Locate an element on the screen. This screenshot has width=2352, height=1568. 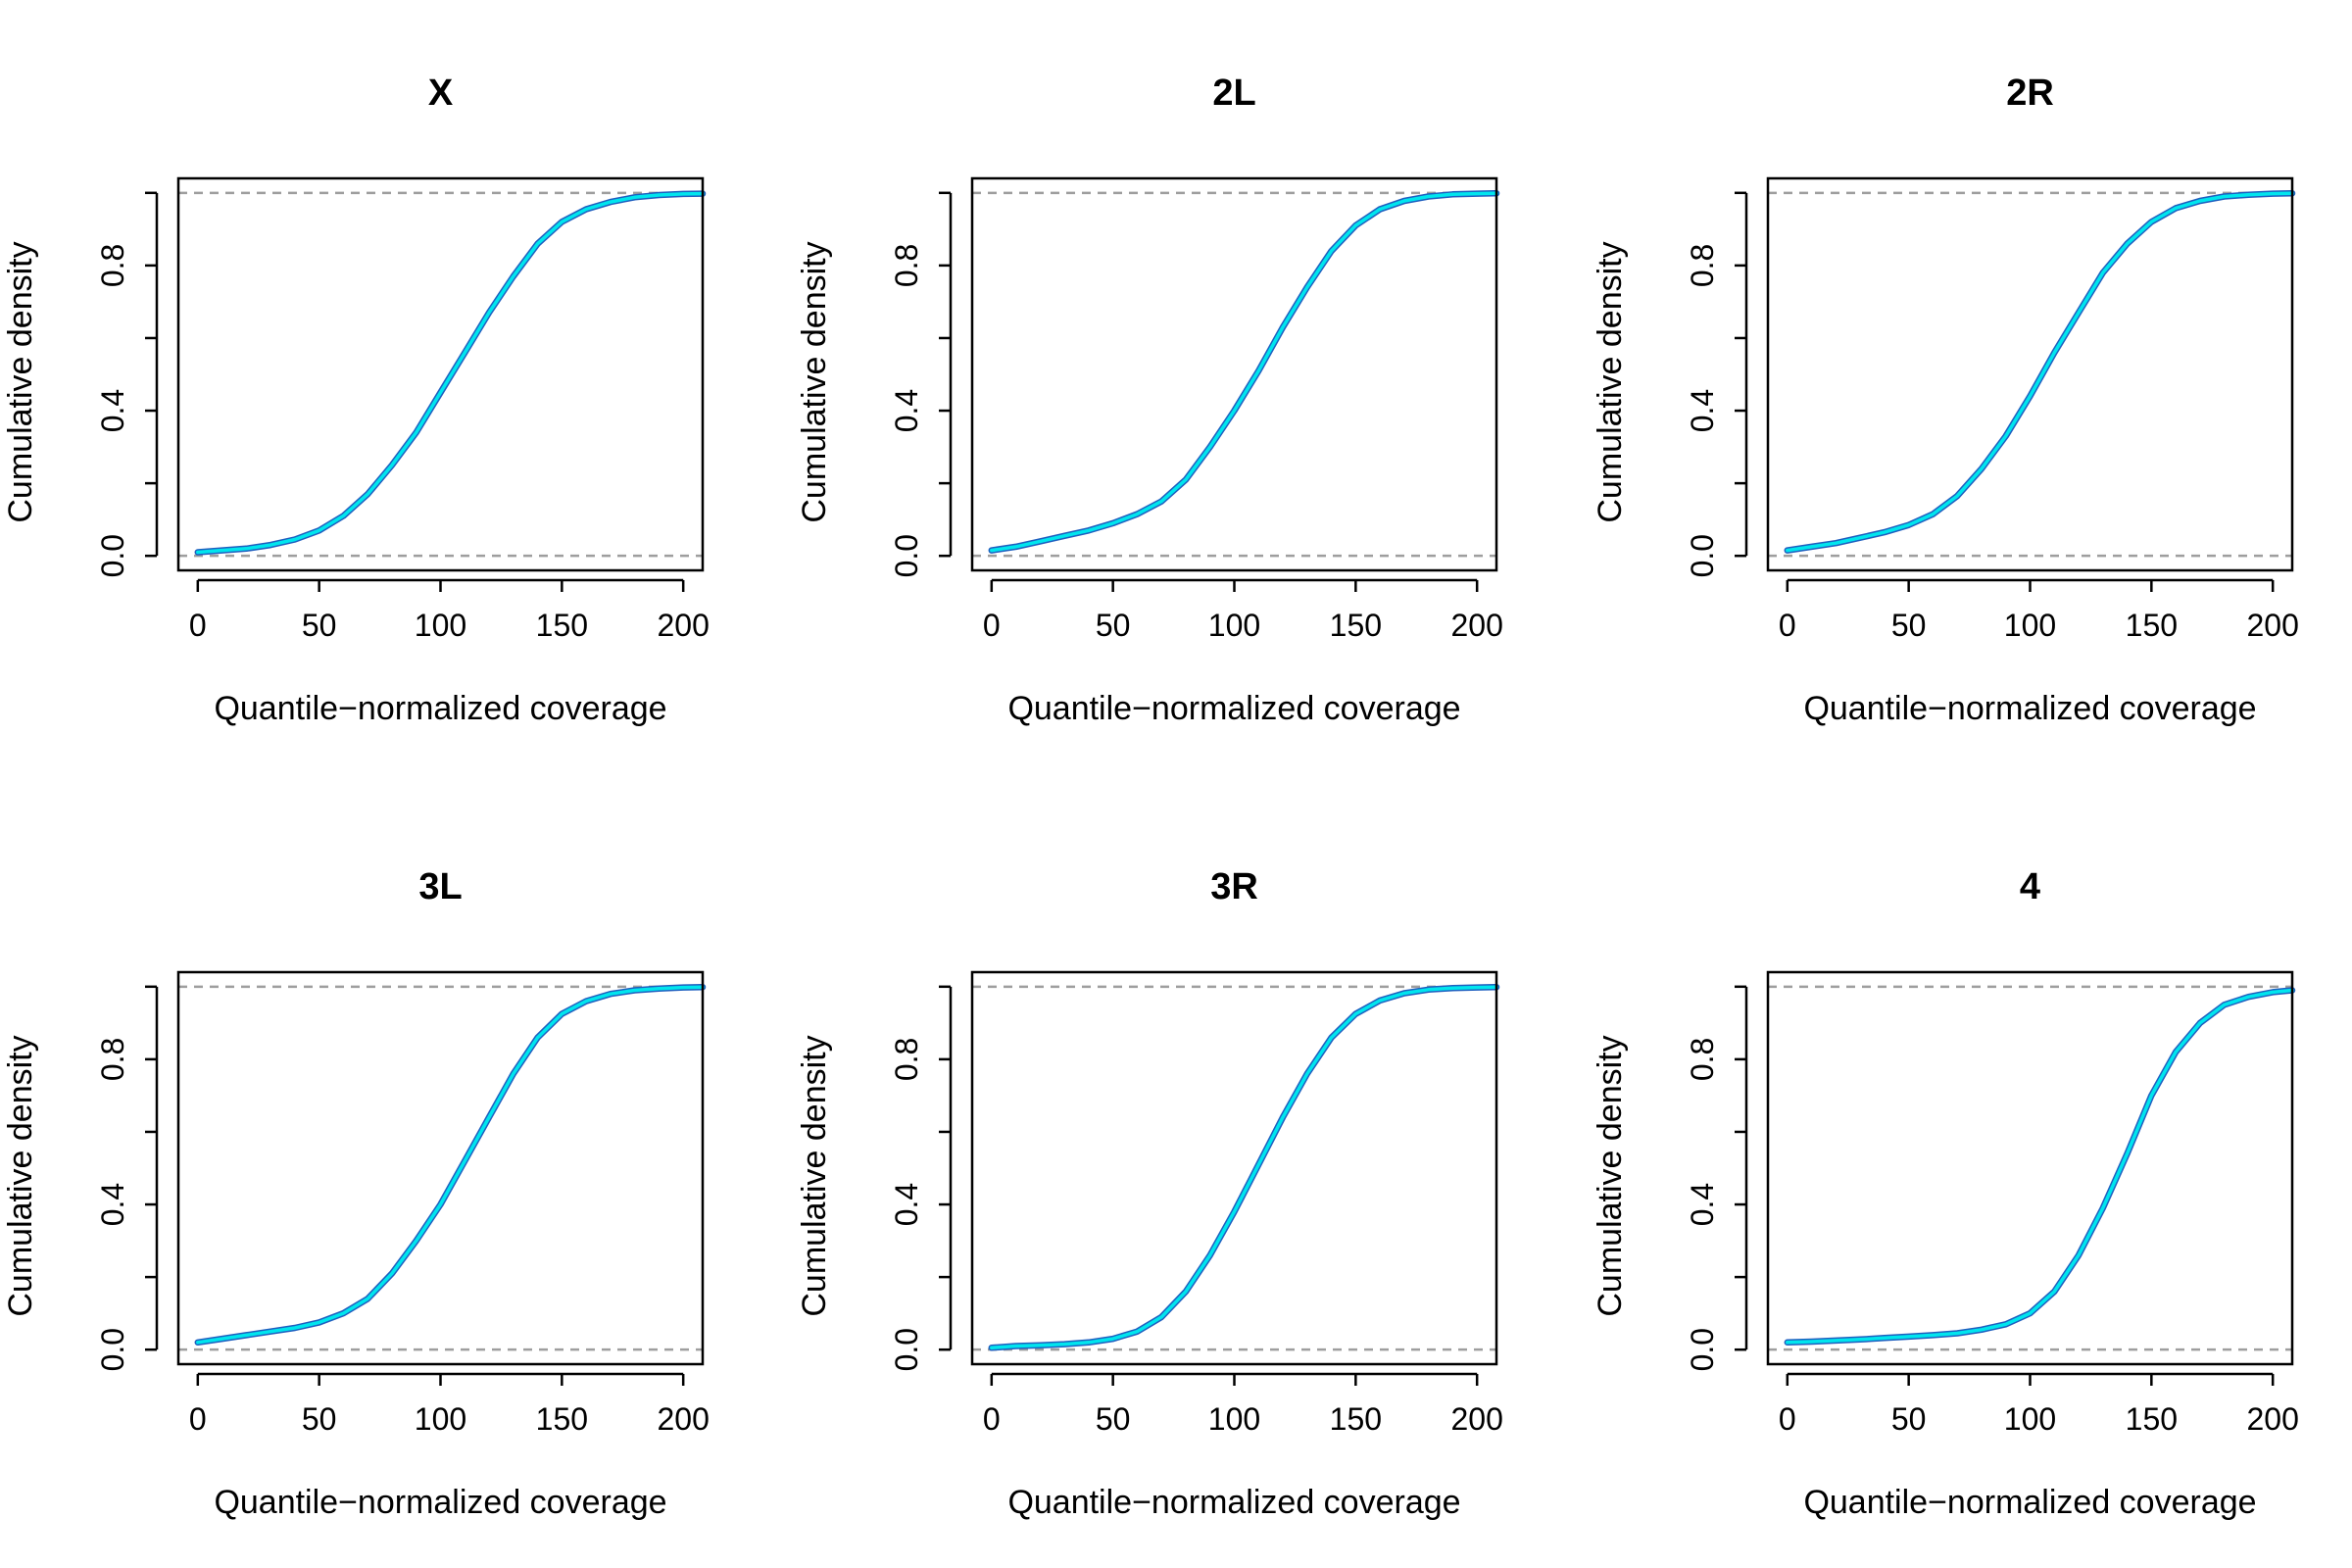
panel-title: 3R is located at coordinates (1234, 886).